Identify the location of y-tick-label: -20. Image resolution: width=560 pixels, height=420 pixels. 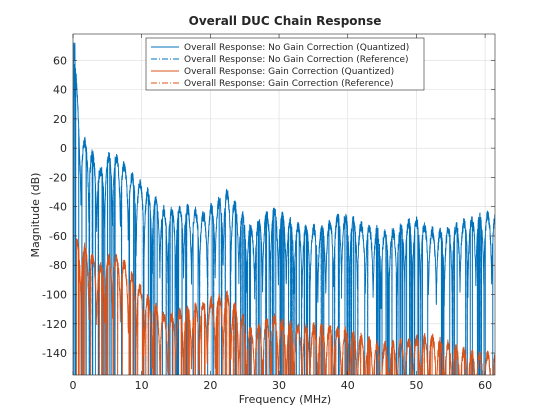
(58, 177).